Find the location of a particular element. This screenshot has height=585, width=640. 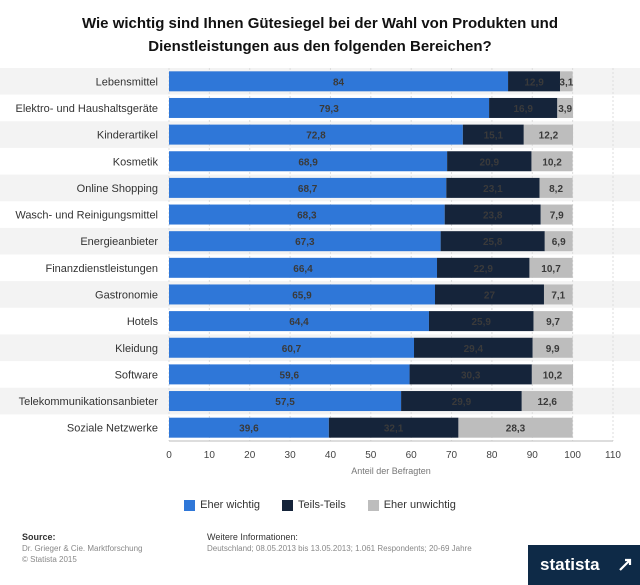

bar-teils-teils-finanzdienstleistungen is located at coordinates (483, 267).